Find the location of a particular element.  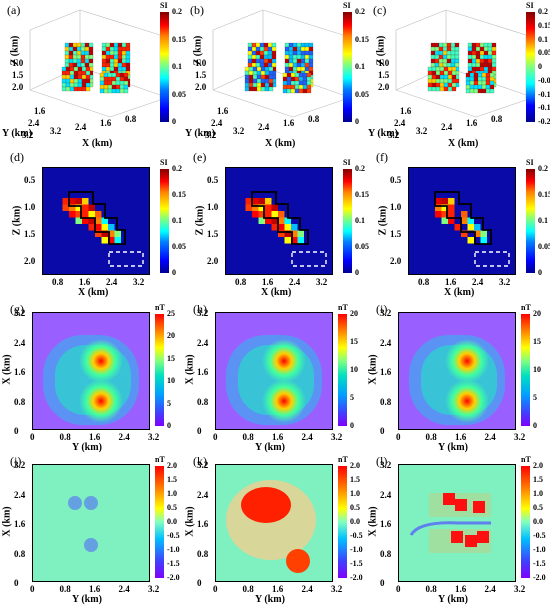

colorbar is located at coordinates (159, 370).